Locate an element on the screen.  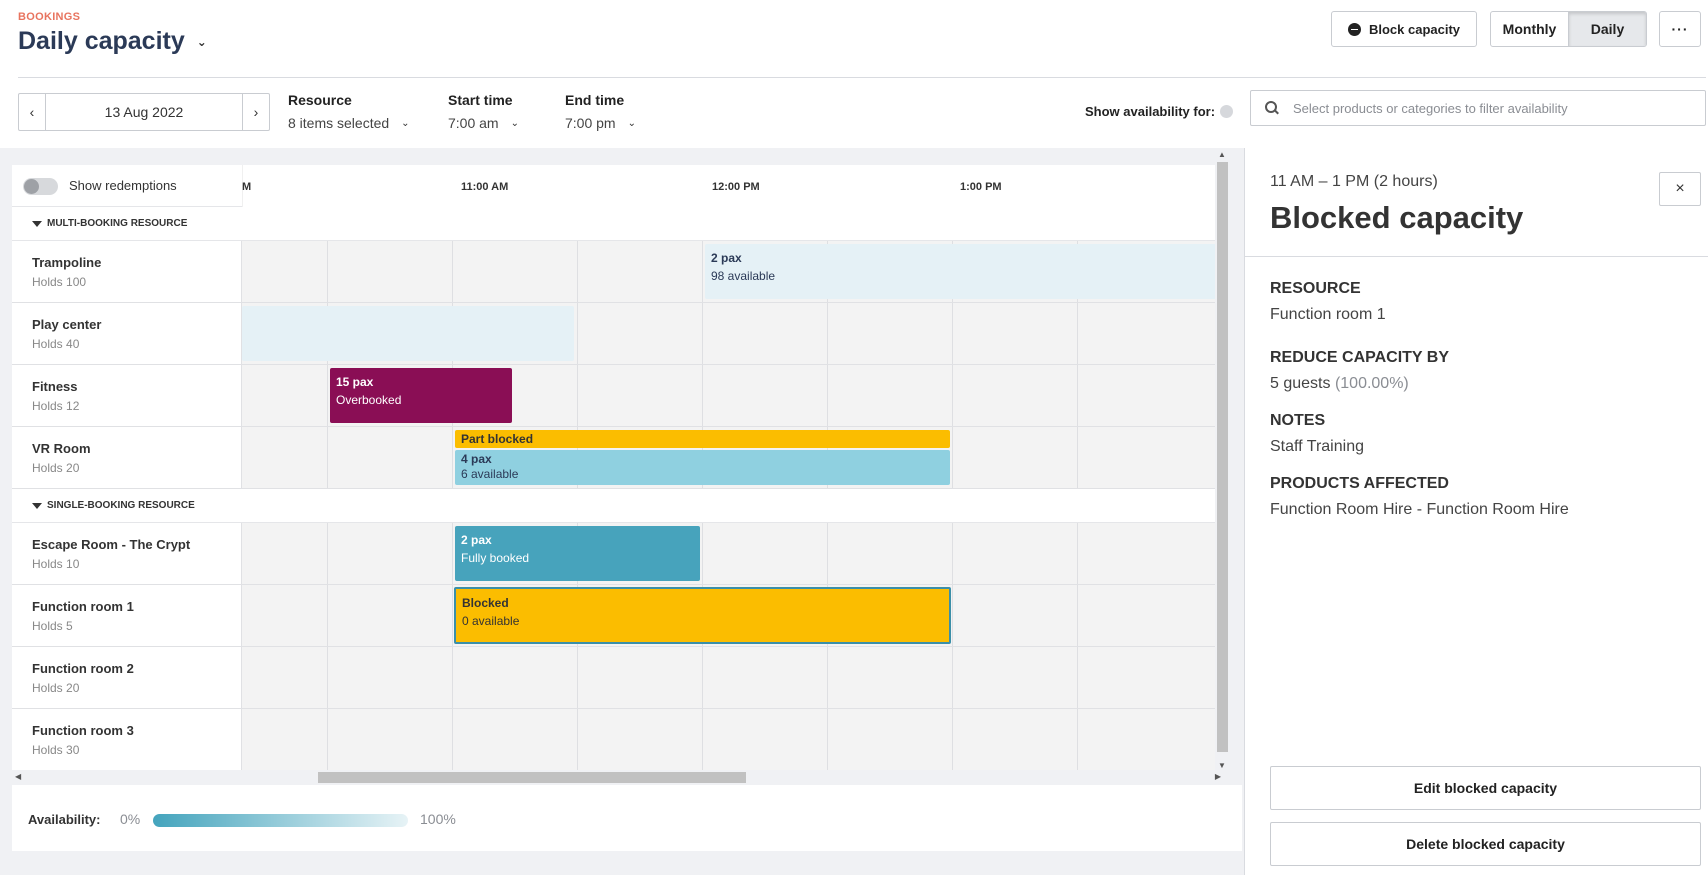
show-redemptions-toggle is located at coordinates (40, 186).